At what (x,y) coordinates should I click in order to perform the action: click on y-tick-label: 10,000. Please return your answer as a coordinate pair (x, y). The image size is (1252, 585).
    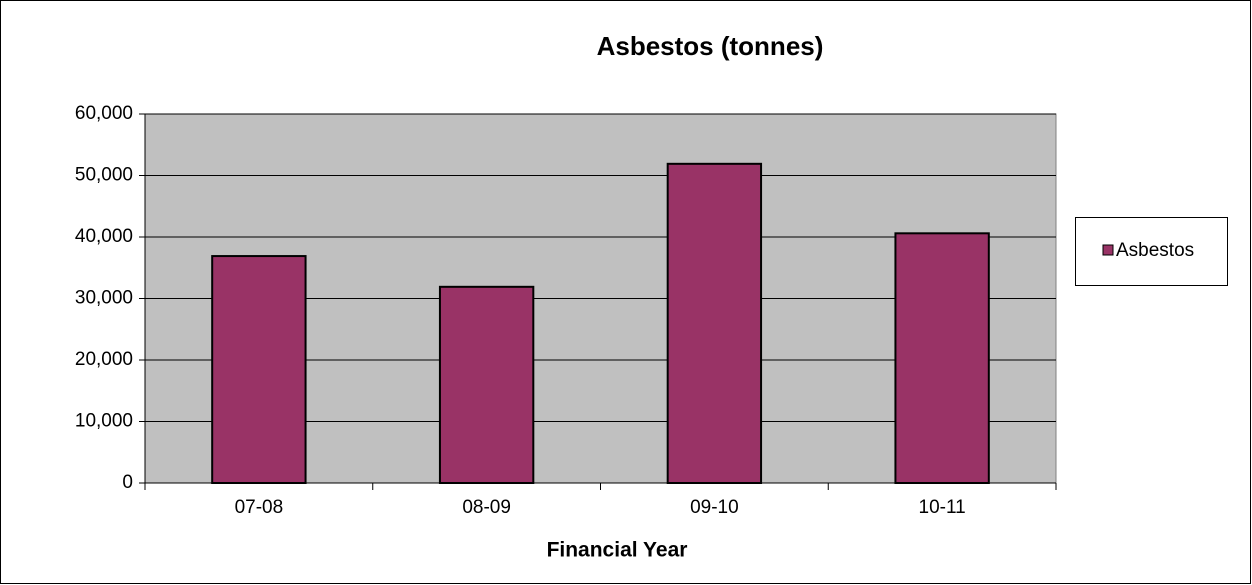
    Looking at the image, I should click on (104, 421).